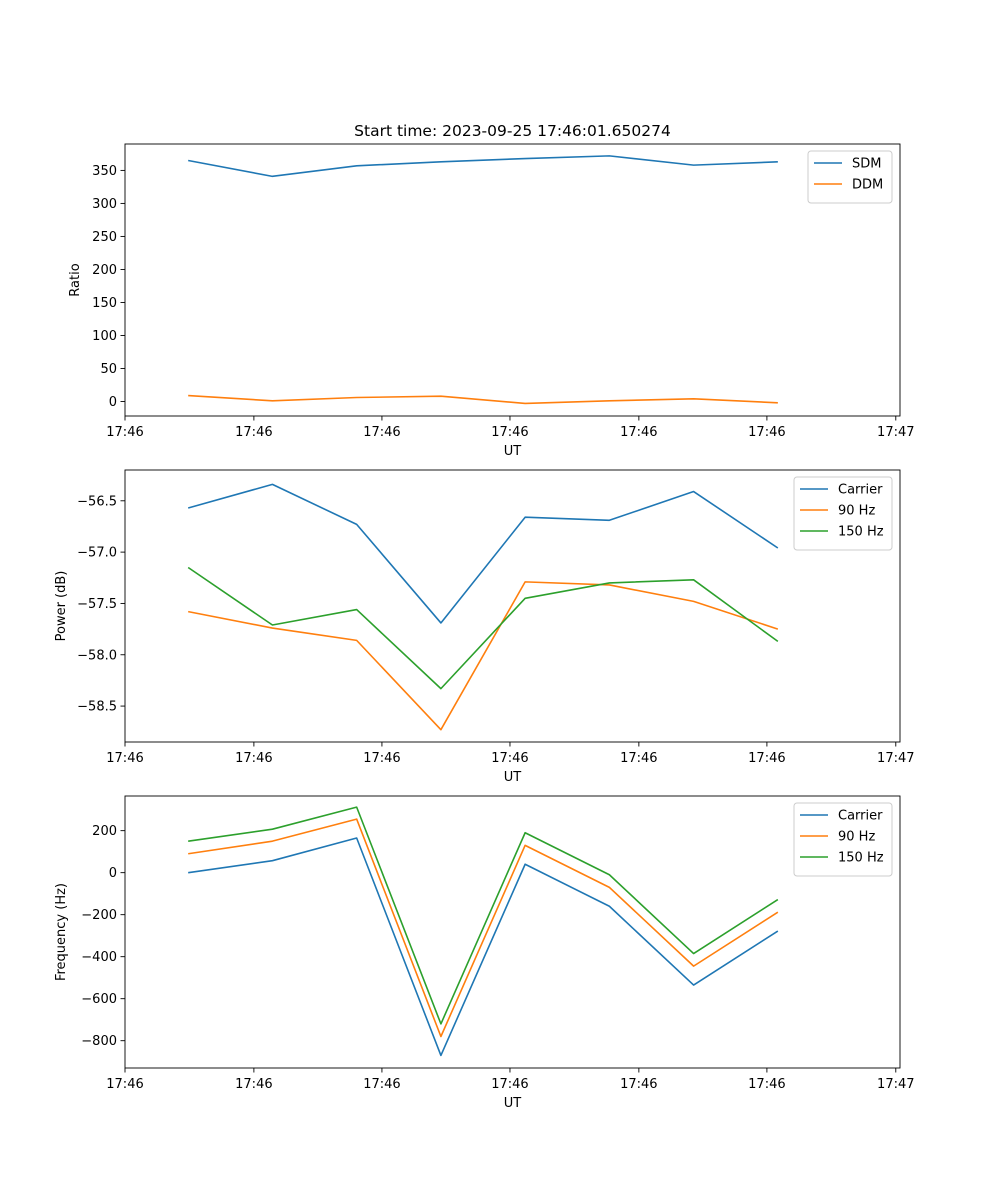  Describe the element at coordinates (104, 237) in the screenshot. I see `y-tick-label: 250` at that location.